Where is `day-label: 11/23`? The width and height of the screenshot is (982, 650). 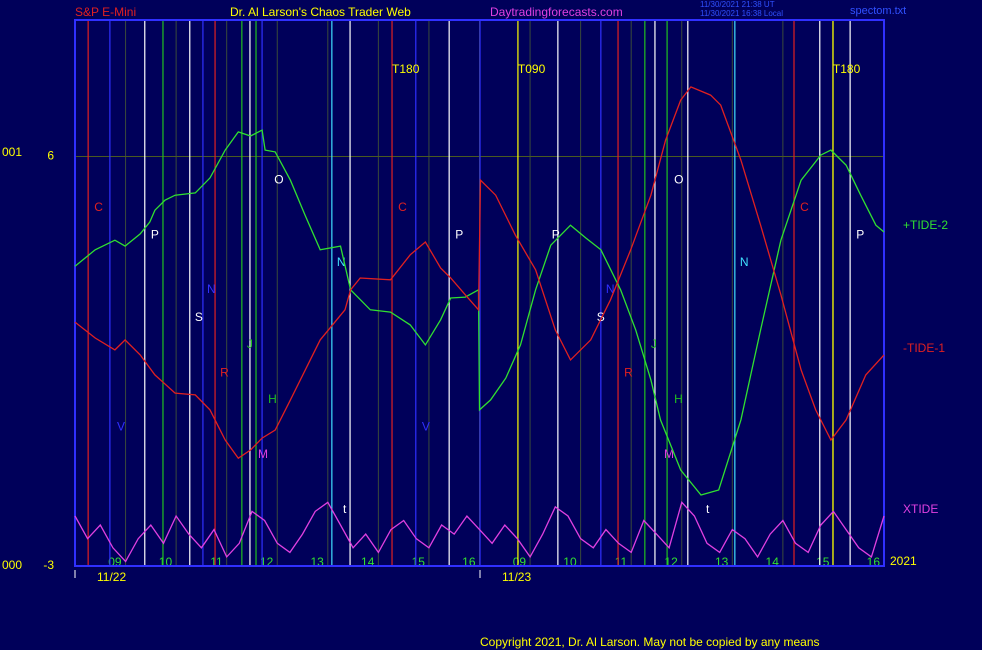 day-label: 11/23 is located at coordinates (516, 577).